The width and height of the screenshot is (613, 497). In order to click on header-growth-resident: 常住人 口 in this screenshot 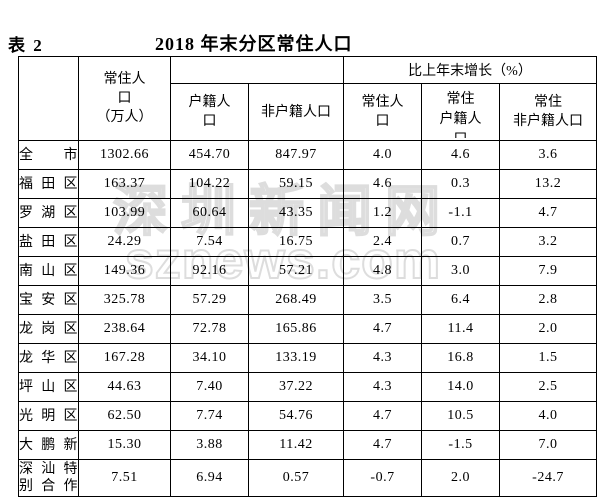, I will do `click(382, 112)`.